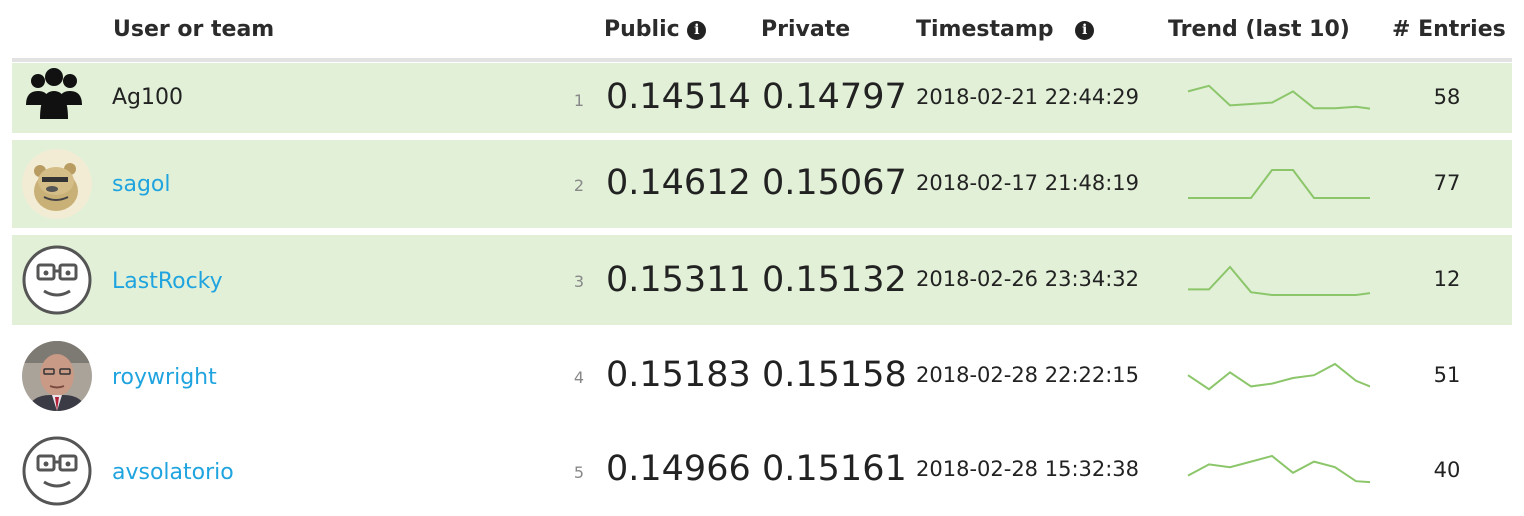  What do you see at coordinates (806, 29) in the screenshot?
I see `header-private: Private` at bounding box center [806, 29].